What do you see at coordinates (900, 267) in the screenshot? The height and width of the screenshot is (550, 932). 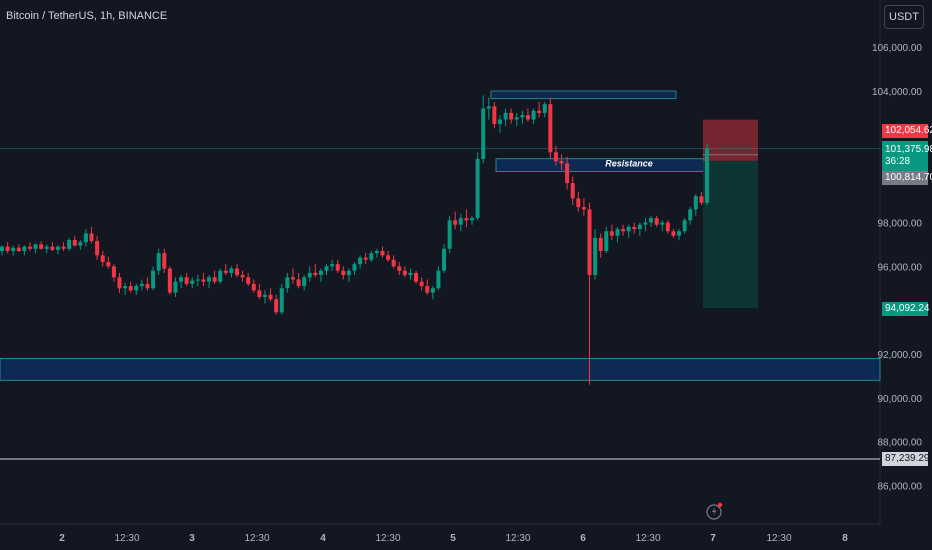 I see `y-tick-label: 96,000.00` at bounding box center [900, 267].